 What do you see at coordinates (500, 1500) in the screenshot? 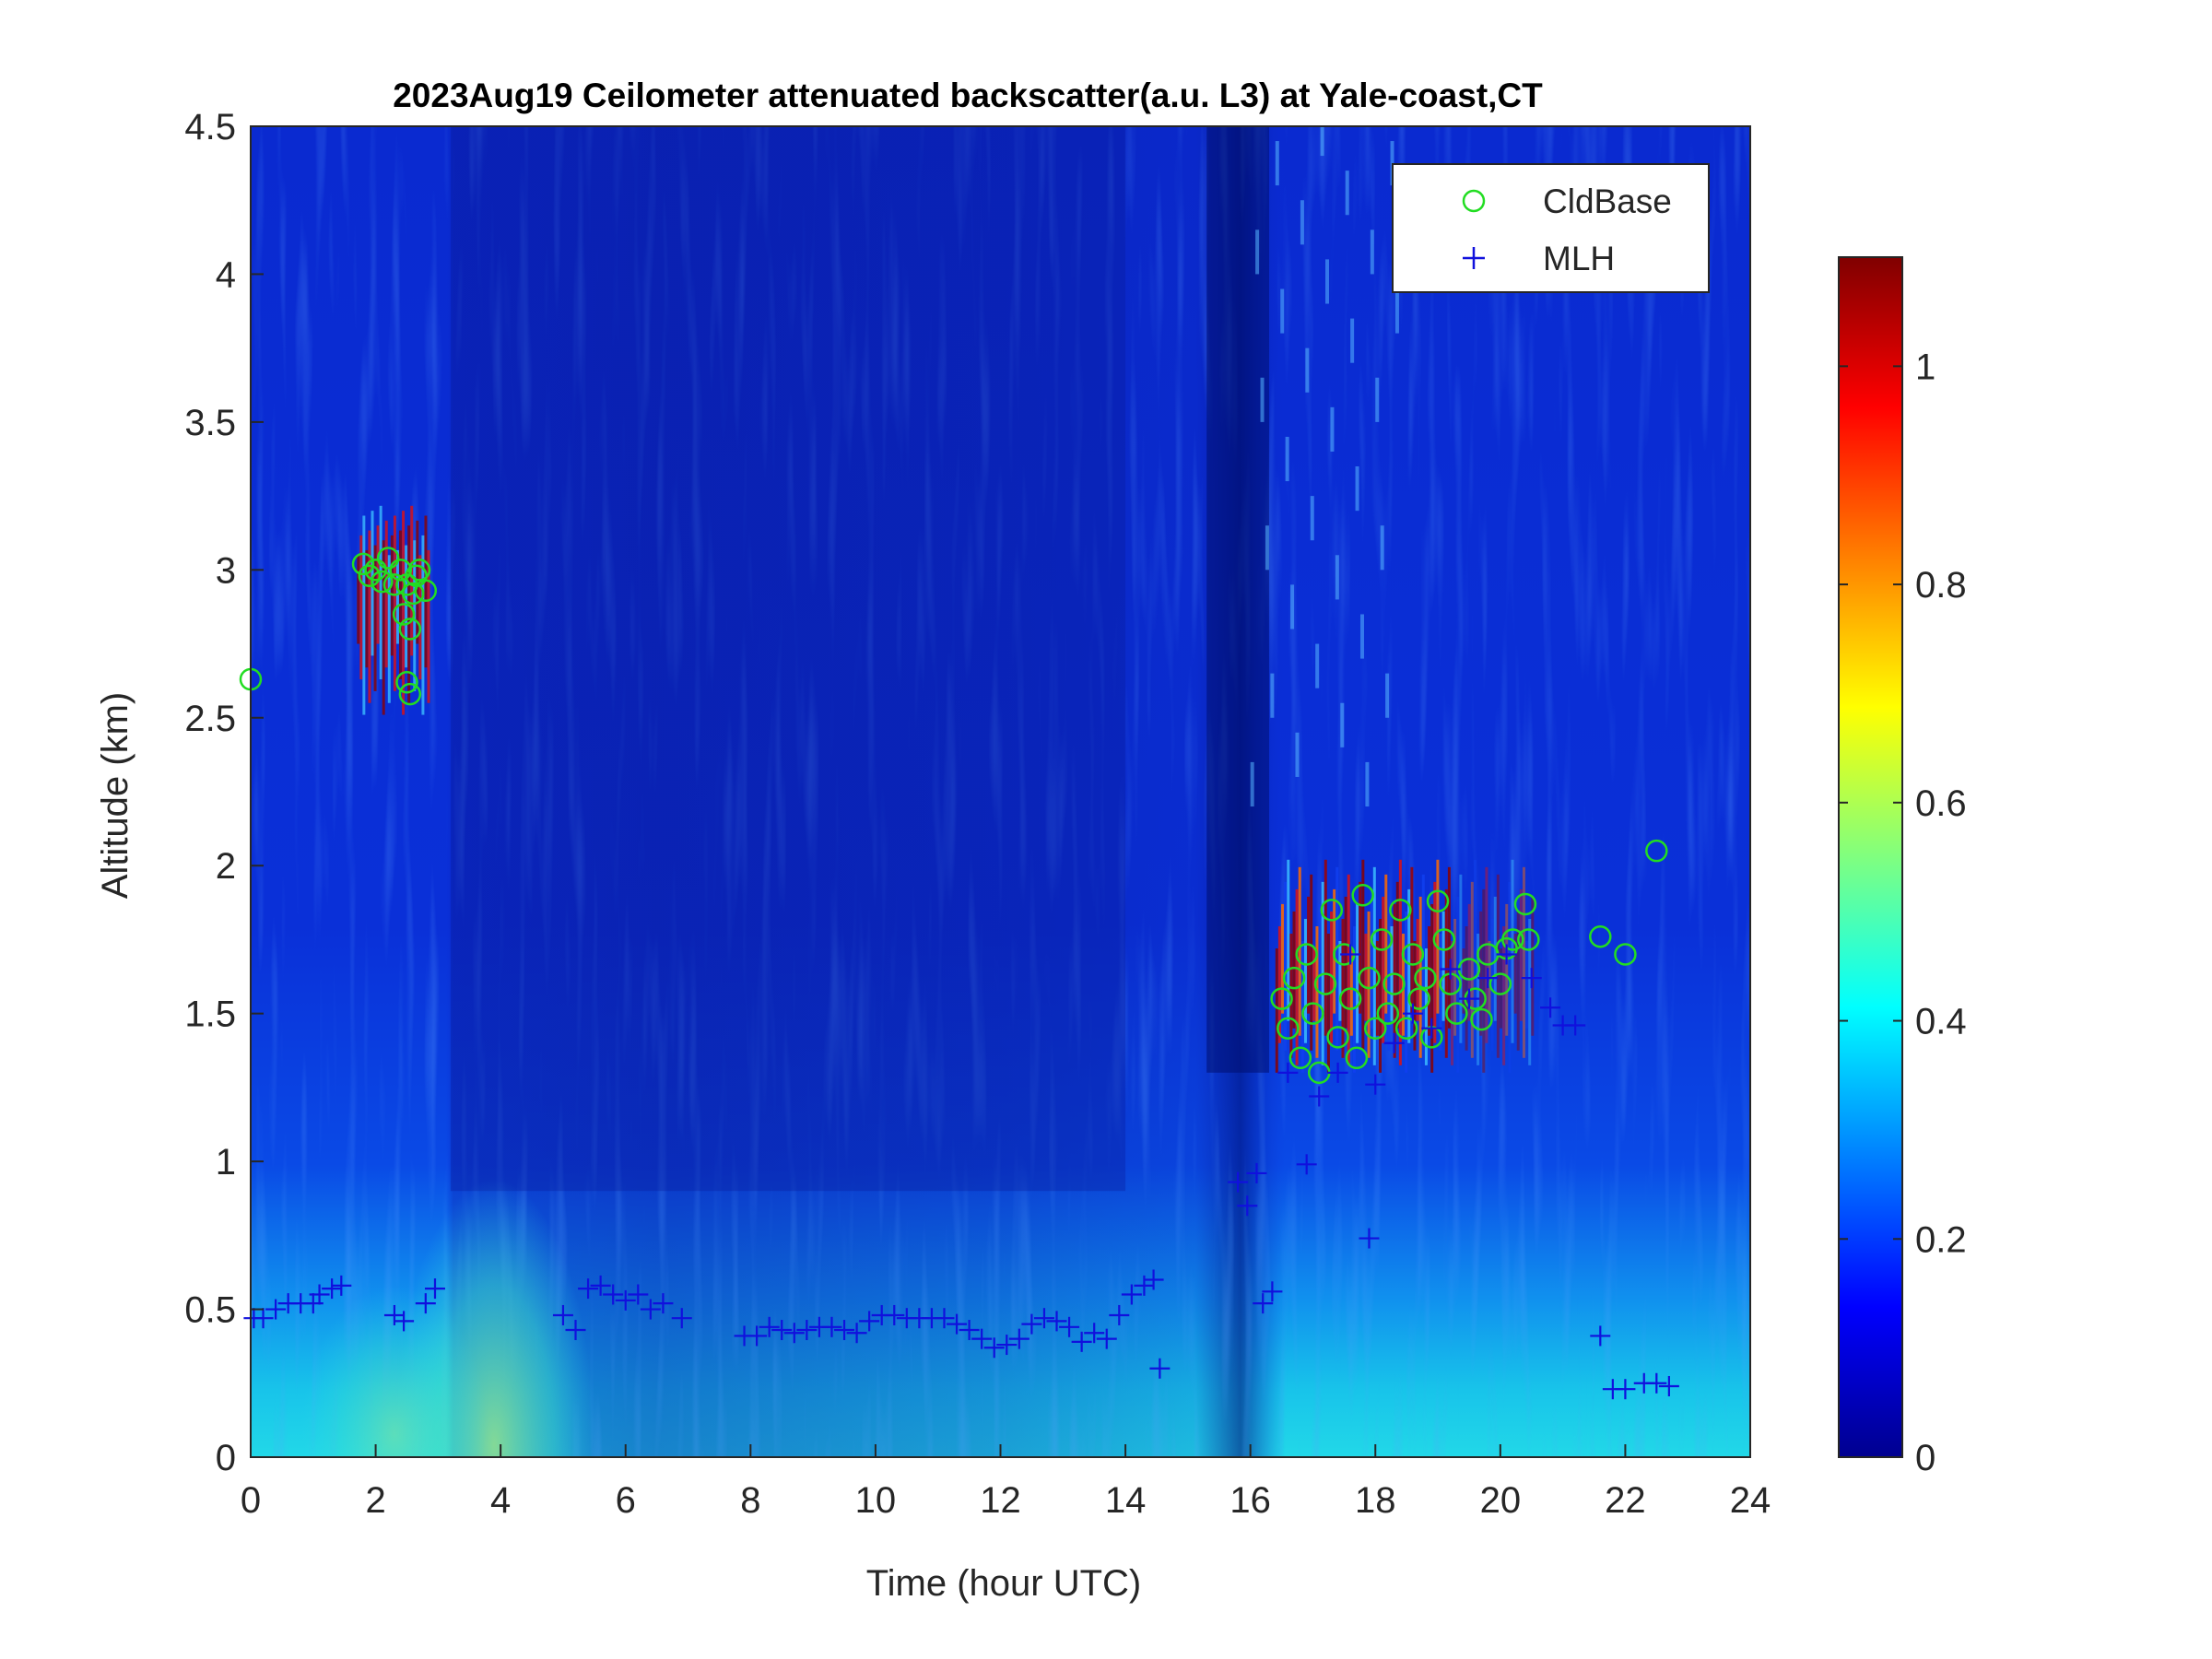
I see `x-tick-label: 4` at bounding box center [500, 1500].